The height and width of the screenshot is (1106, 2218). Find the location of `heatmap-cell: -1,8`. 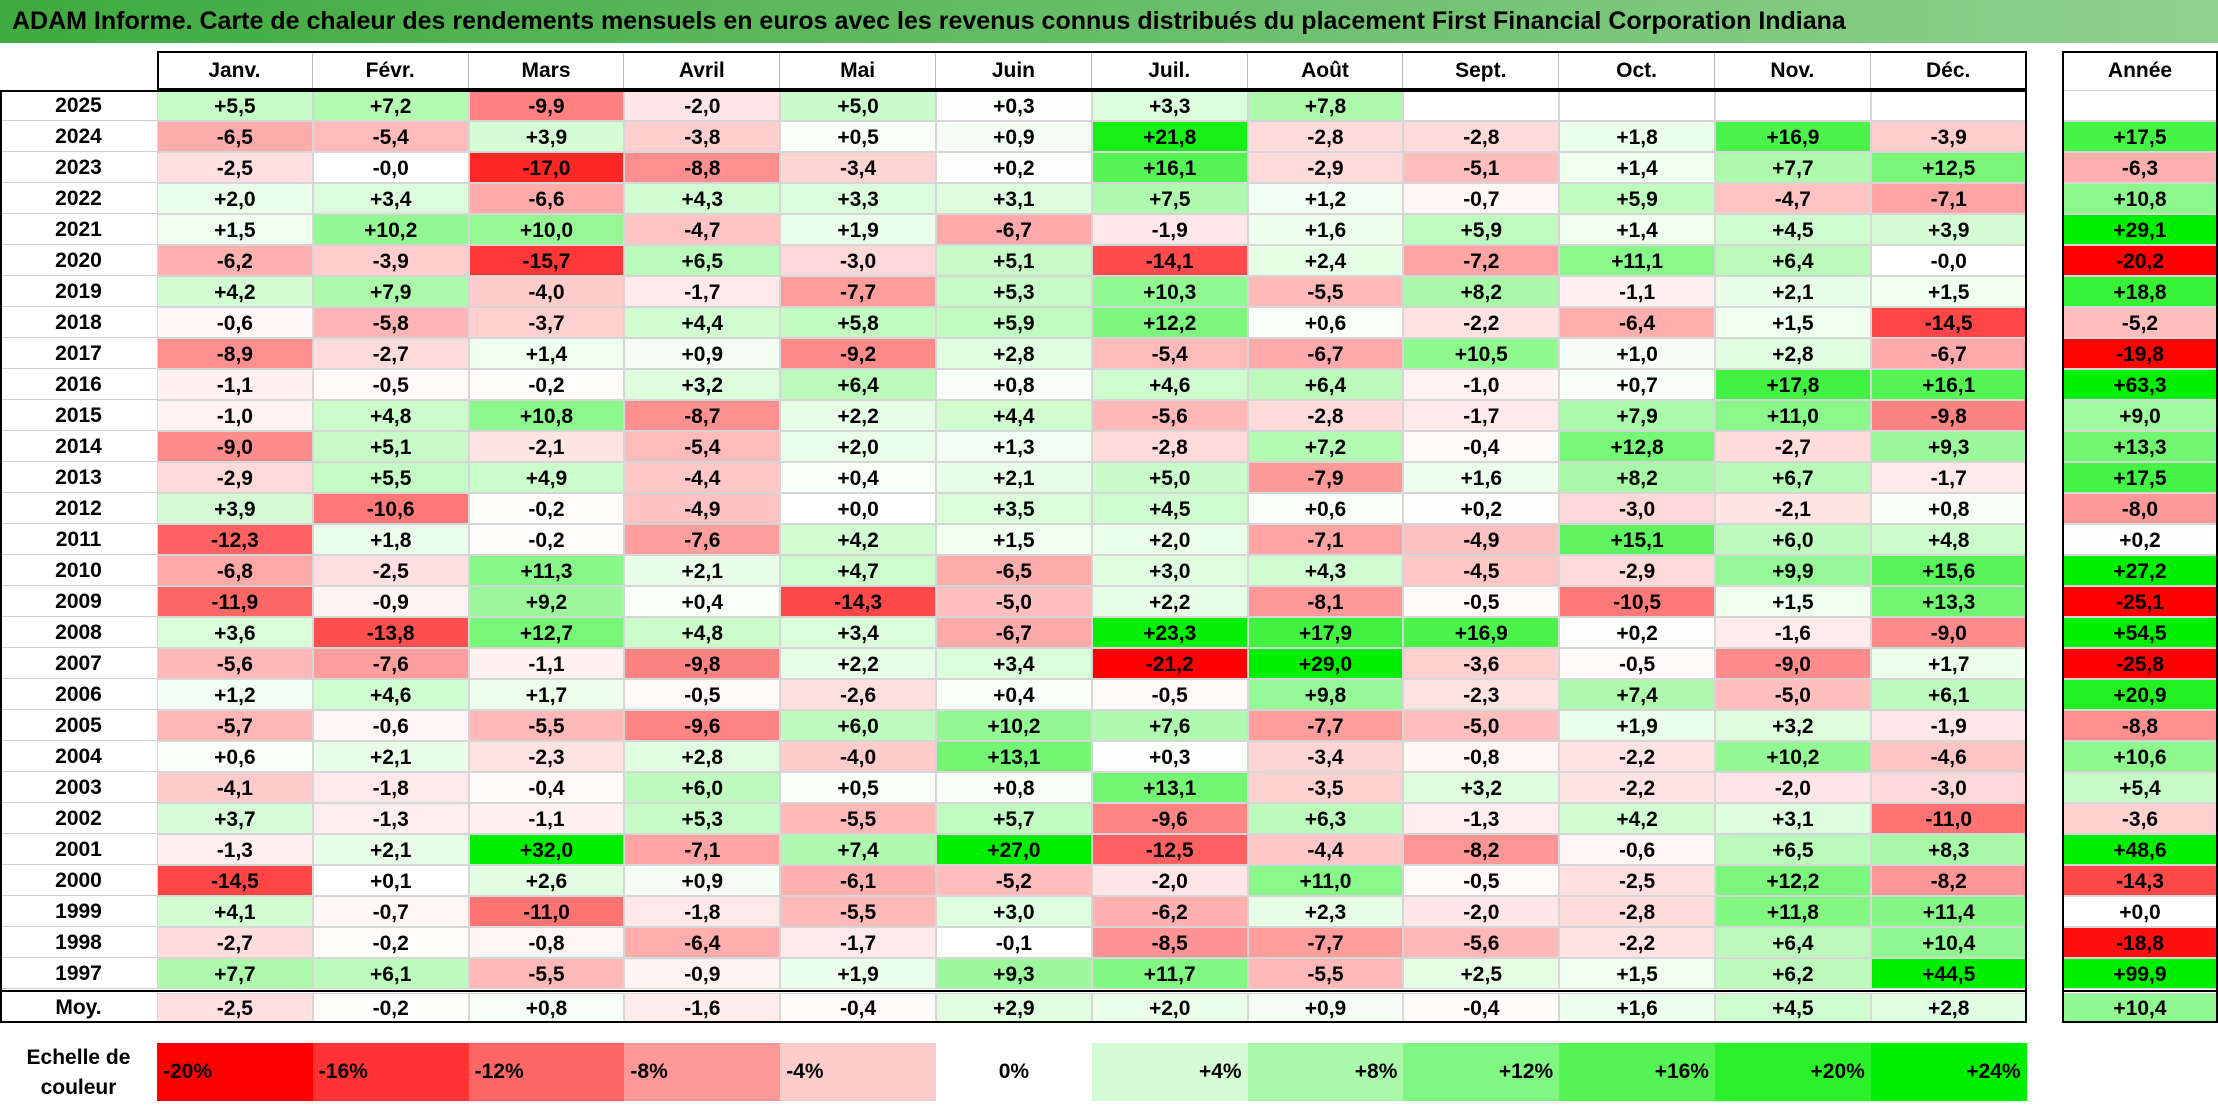

heatmap-cell: -1,8 is located at coordinates (702, 911).